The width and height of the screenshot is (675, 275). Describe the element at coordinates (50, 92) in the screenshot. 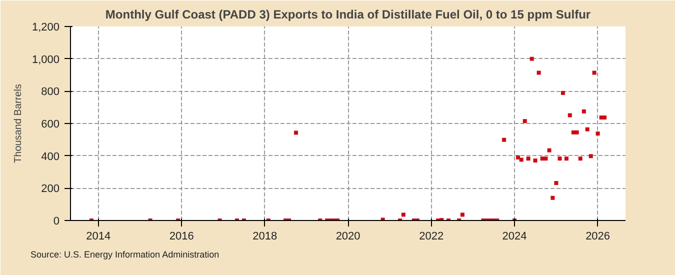

I see `y-tick-label: 800` at that location.